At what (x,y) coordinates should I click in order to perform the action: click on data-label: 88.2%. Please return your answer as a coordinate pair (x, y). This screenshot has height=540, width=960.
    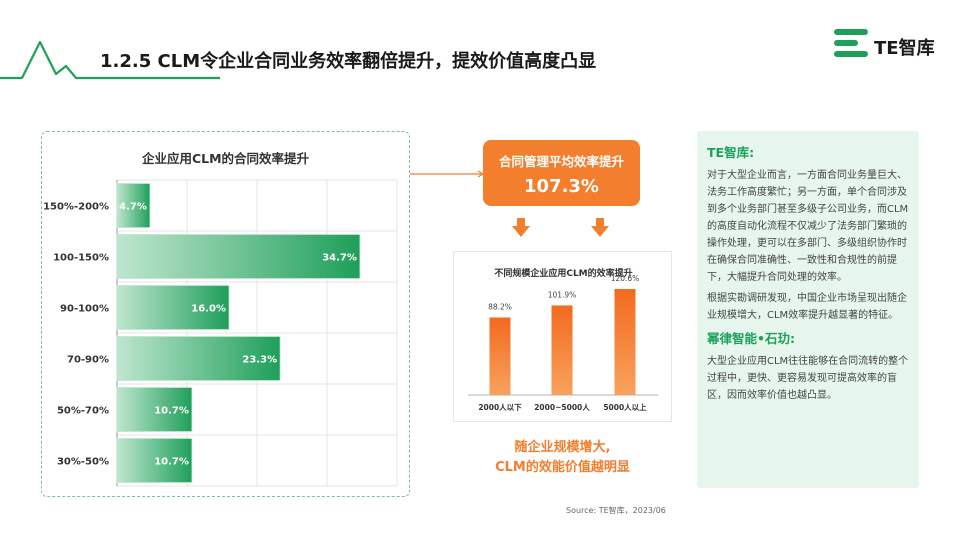
    Looking at the image, I should click on (500, 307).